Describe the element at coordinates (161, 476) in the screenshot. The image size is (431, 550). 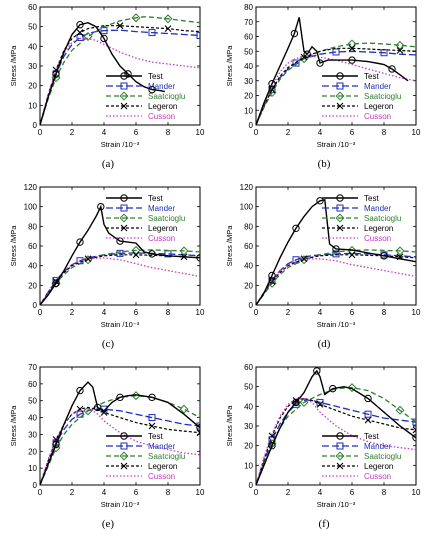
I see `legend-label: Cusson` at that location.